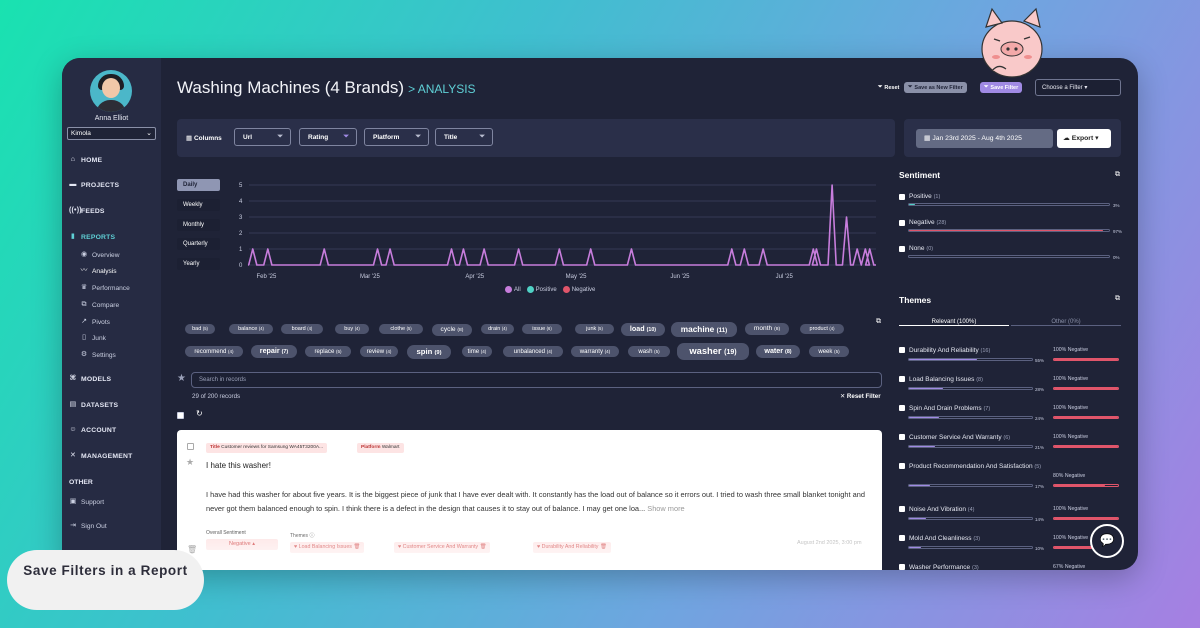  I want to click on tag-count: (4), so click(261, 328).